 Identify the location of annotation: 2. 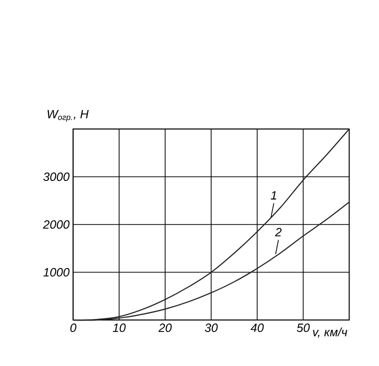
(278, 232).